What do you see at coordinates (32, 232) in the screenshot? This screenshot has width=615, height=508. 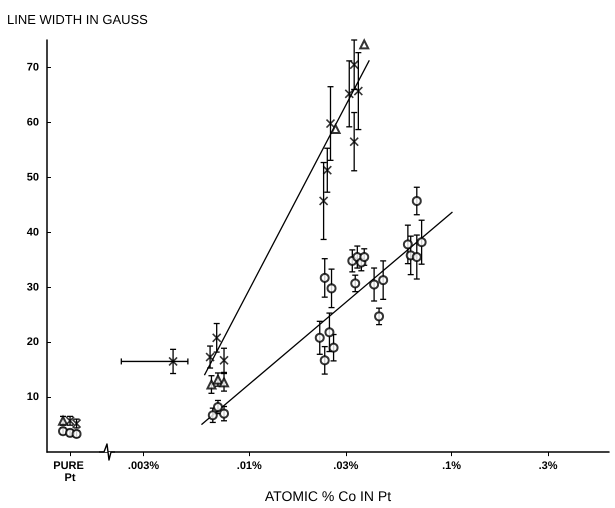 I see `y-tick-label: 40` at bounding box center [32, 232].